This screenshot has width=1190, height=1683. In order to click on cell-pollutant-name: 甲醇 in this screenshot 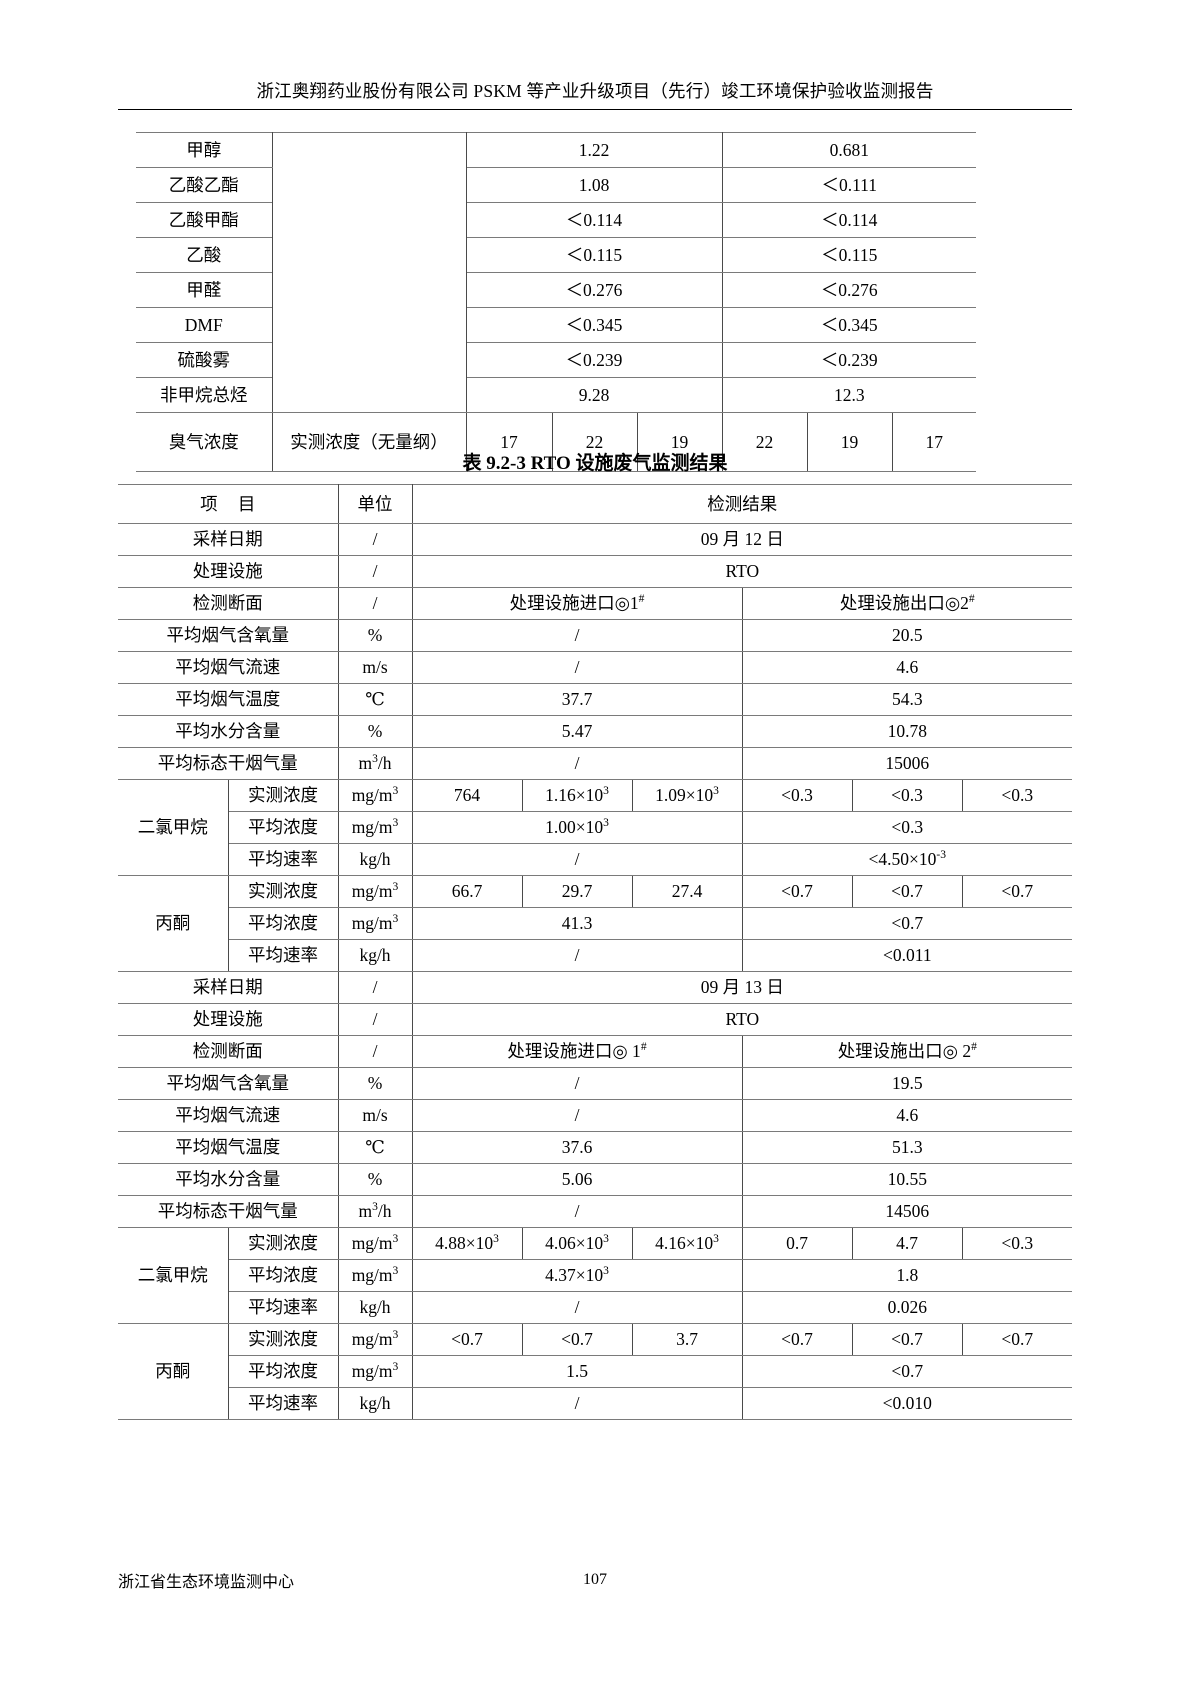, I will do `click(204, 150)`.